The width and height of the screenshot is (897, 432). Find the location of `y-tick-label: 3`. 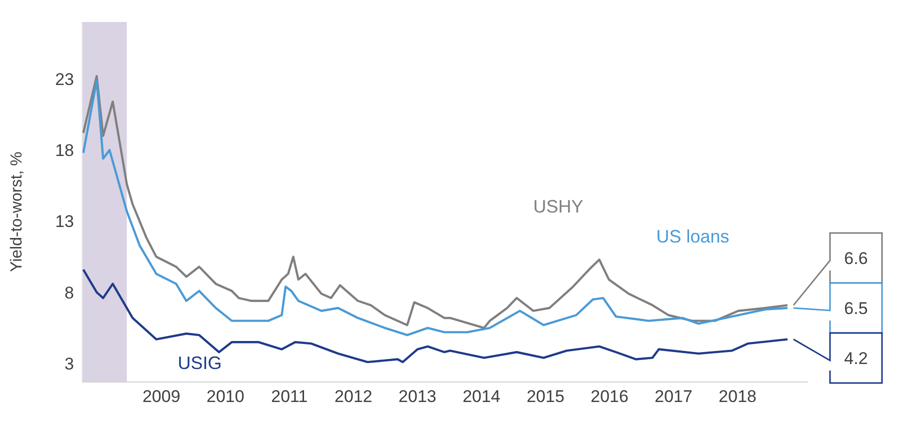

y-tick-label: 3 is located at coordinates (69, 364).